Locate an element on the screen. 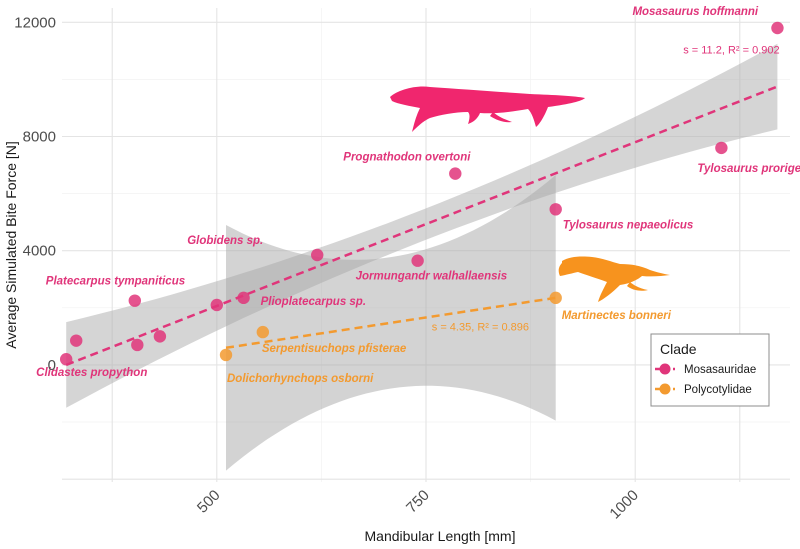 This screenshot has height=549, width=800. legend-item-mosasauridae: Mosasauridae is located at coordinates (705, 369).